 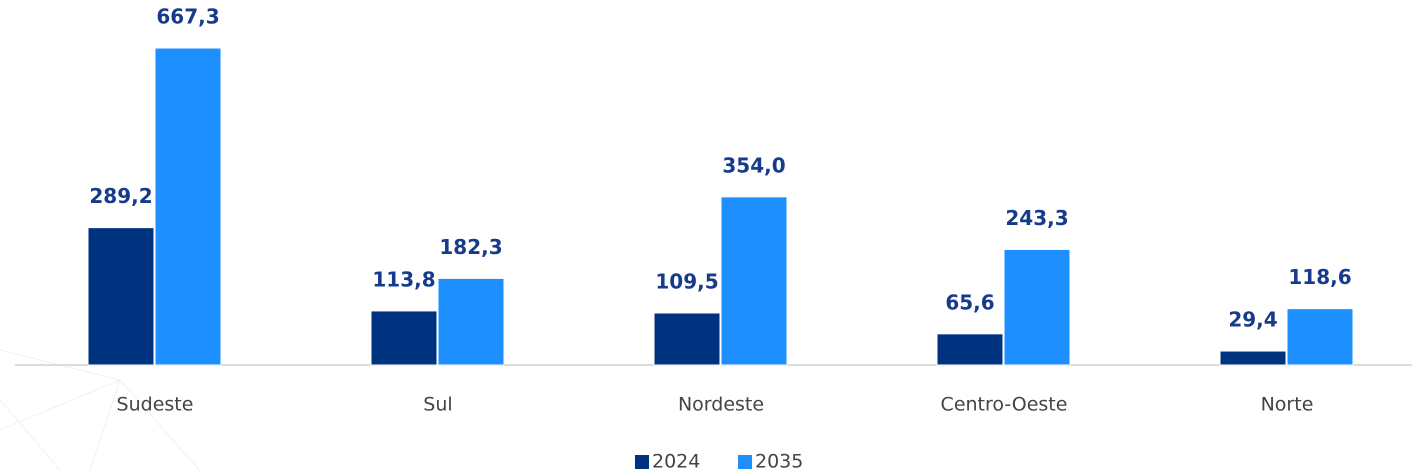 What do you see at coordinates (1004, 405) in the screenshot?
I see `x-tick-label: Centro-Oeste` at bounding box center [1004, 405].